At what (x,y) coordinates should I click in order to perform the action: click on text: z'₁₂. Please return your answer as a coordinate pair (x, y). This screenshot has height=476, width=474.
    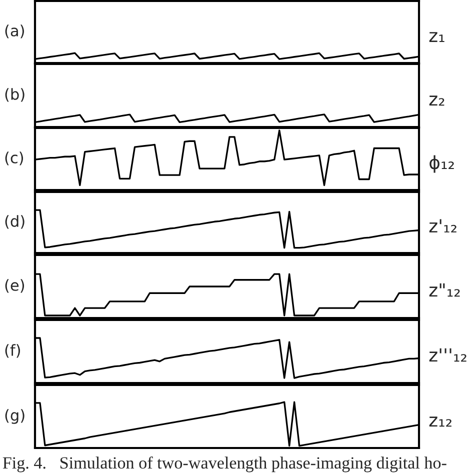
    Looking at the image, I should click on (442, 225).